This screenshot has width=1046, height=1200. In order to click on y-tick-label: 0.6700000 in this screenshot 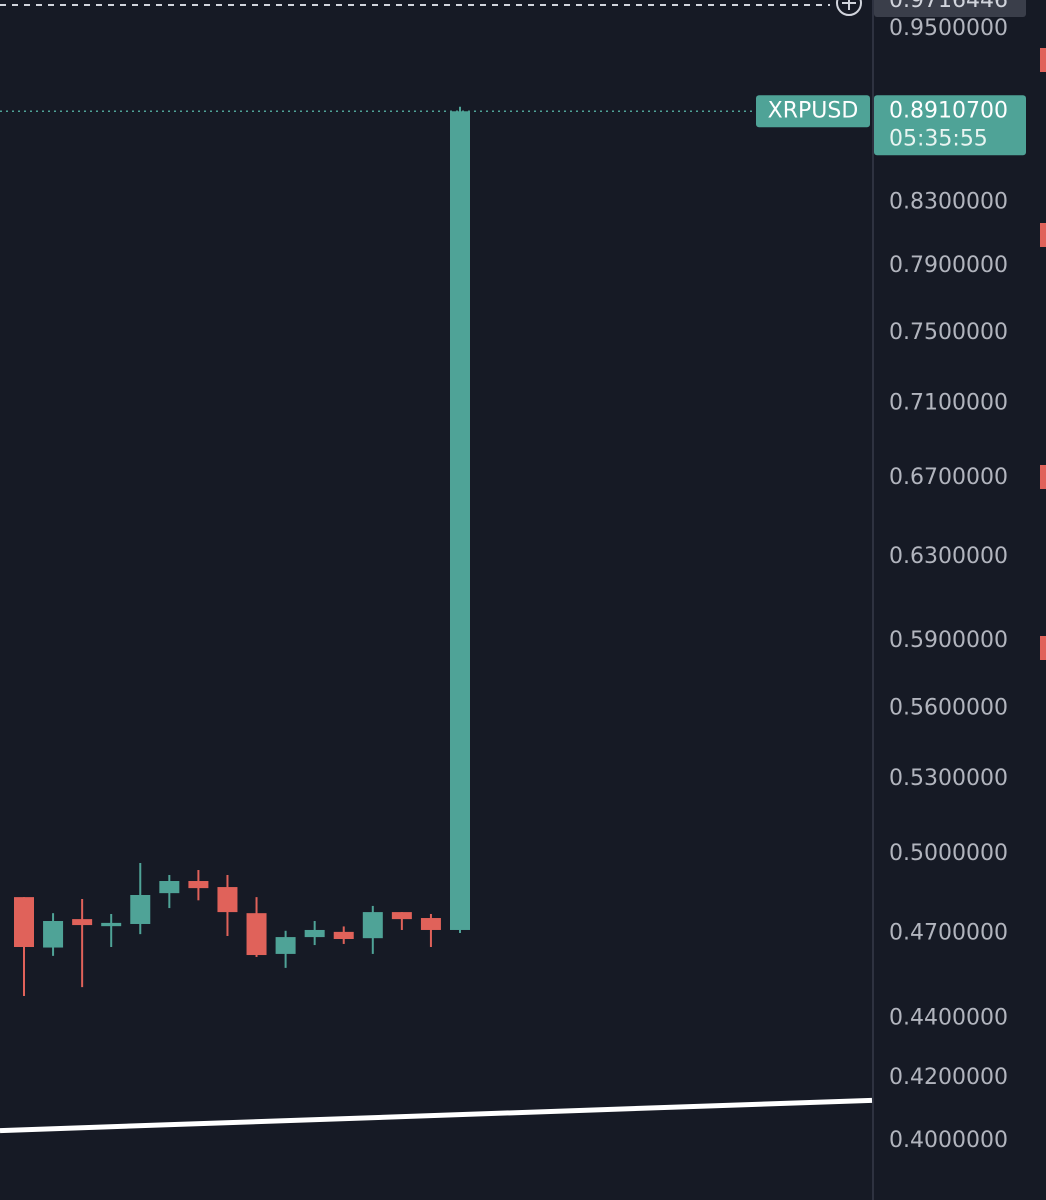, I will do `click(948, 477)`.